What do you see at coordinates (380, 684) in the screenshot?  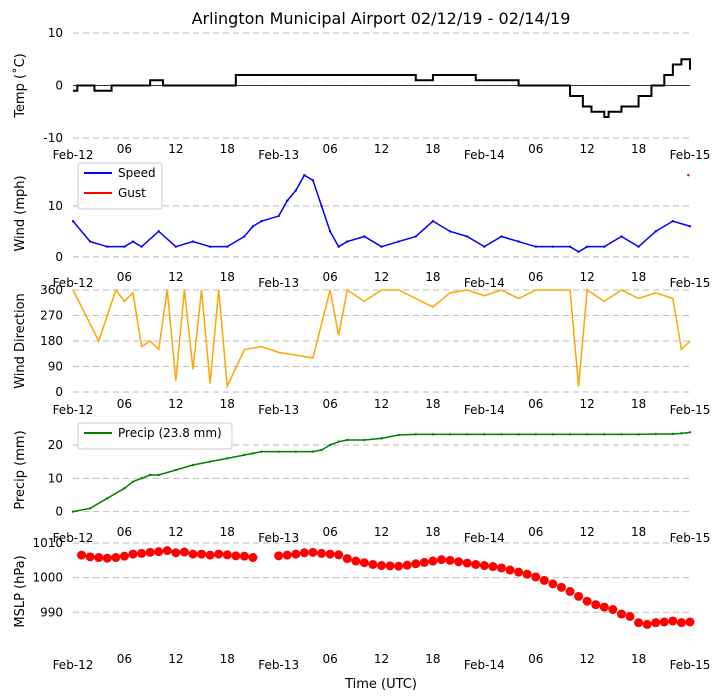 I see `x-axis-label: Time (UTC)` at bounding box center [380, 684].